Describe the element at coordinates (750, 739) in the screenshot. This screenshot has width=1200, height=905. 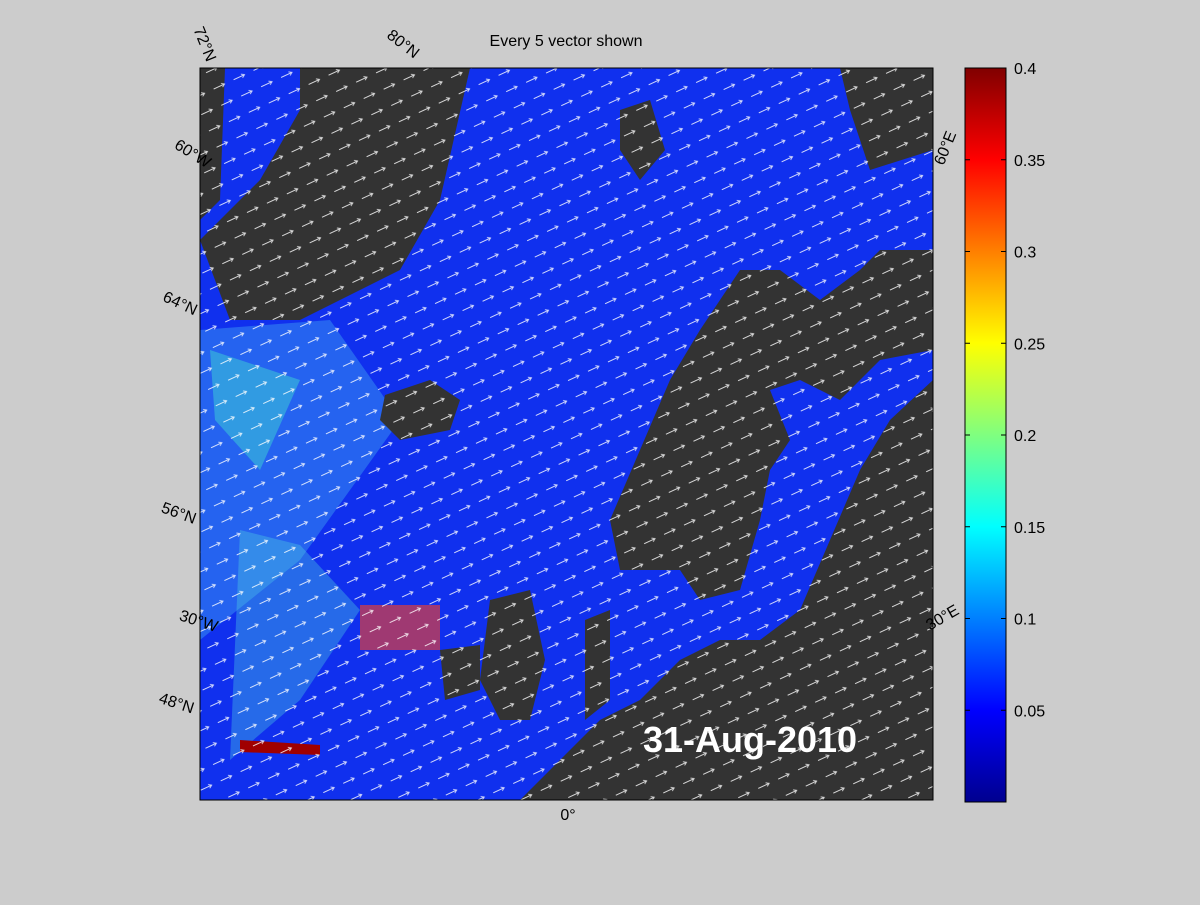
I see `date-label: 31-Aug-2010` at that location.